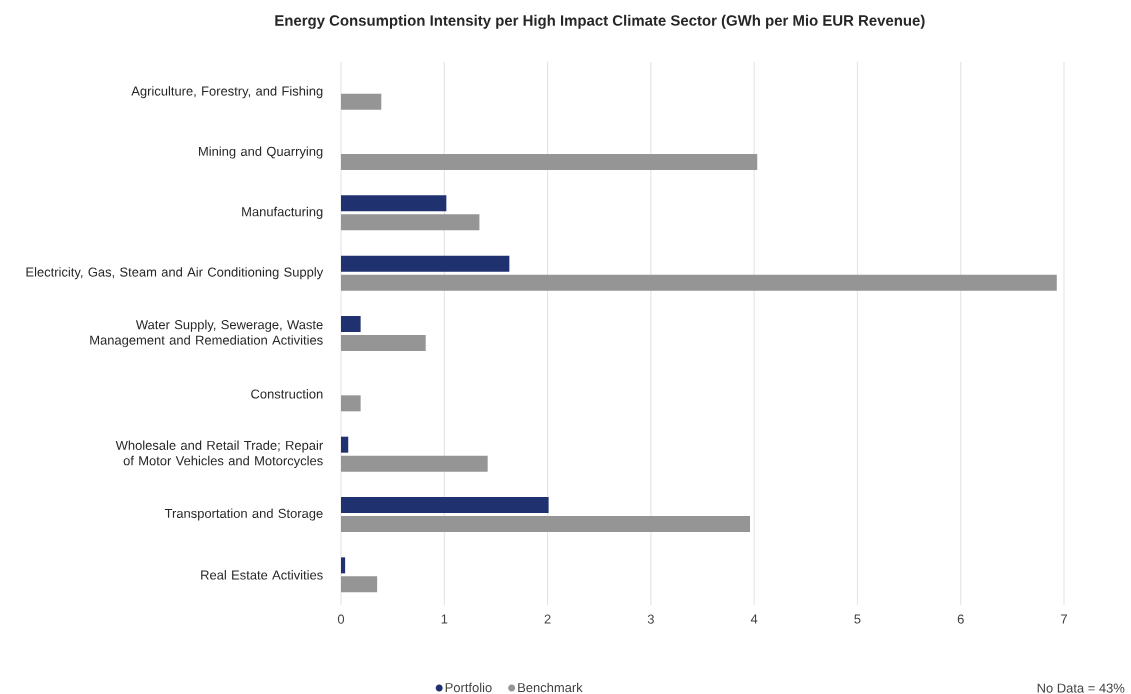 Image resolution: width=1131 pixels, height=694 pixels. I want to click on legend-label: Benchmark, so click(550, 687).